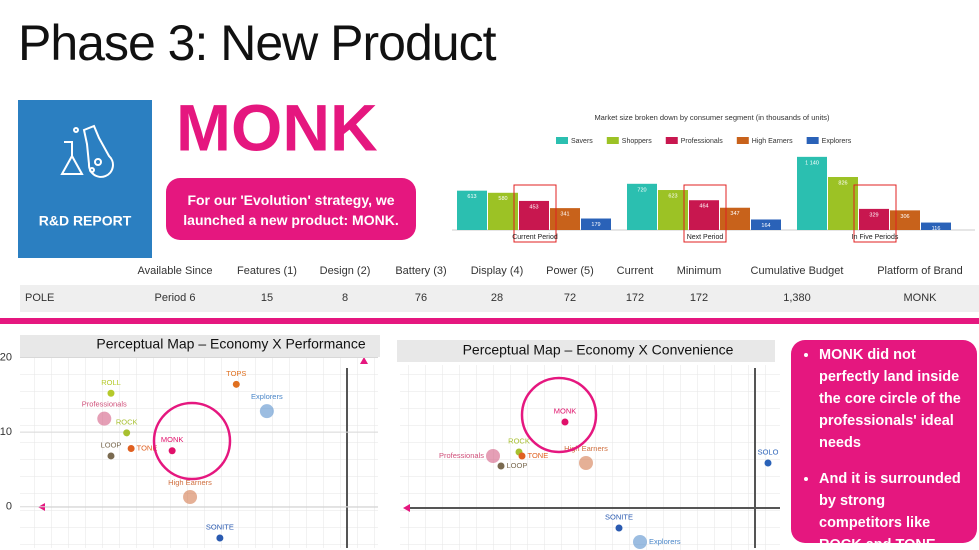 The width and height of the screenshot is (979, 550). Describe the element at coordinates (570, 298) in the screenshot. I see `table-cell: 72` at that location.